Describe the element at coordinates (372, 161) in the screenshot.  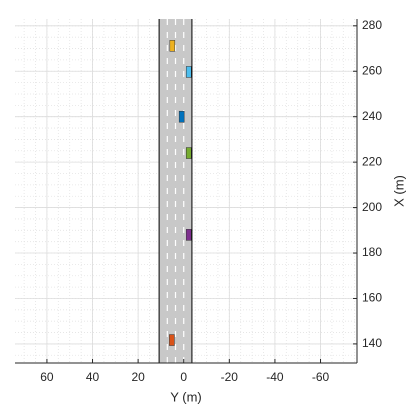
I see `y-tick-label: 220` at that location.